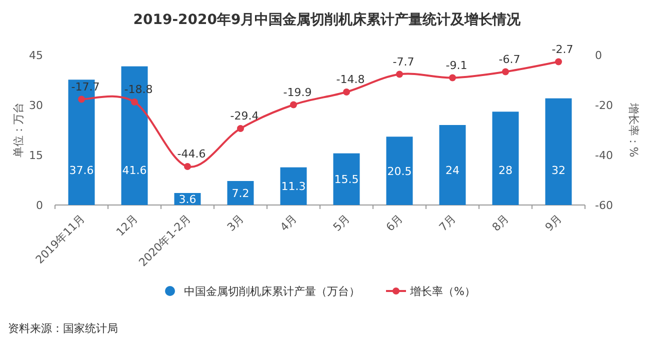 The height and width of the screenshot is (345, 655). Describe the element at coordinates (604, 105) in the screenshot. I see `y2-tick-label: -20` at that location.